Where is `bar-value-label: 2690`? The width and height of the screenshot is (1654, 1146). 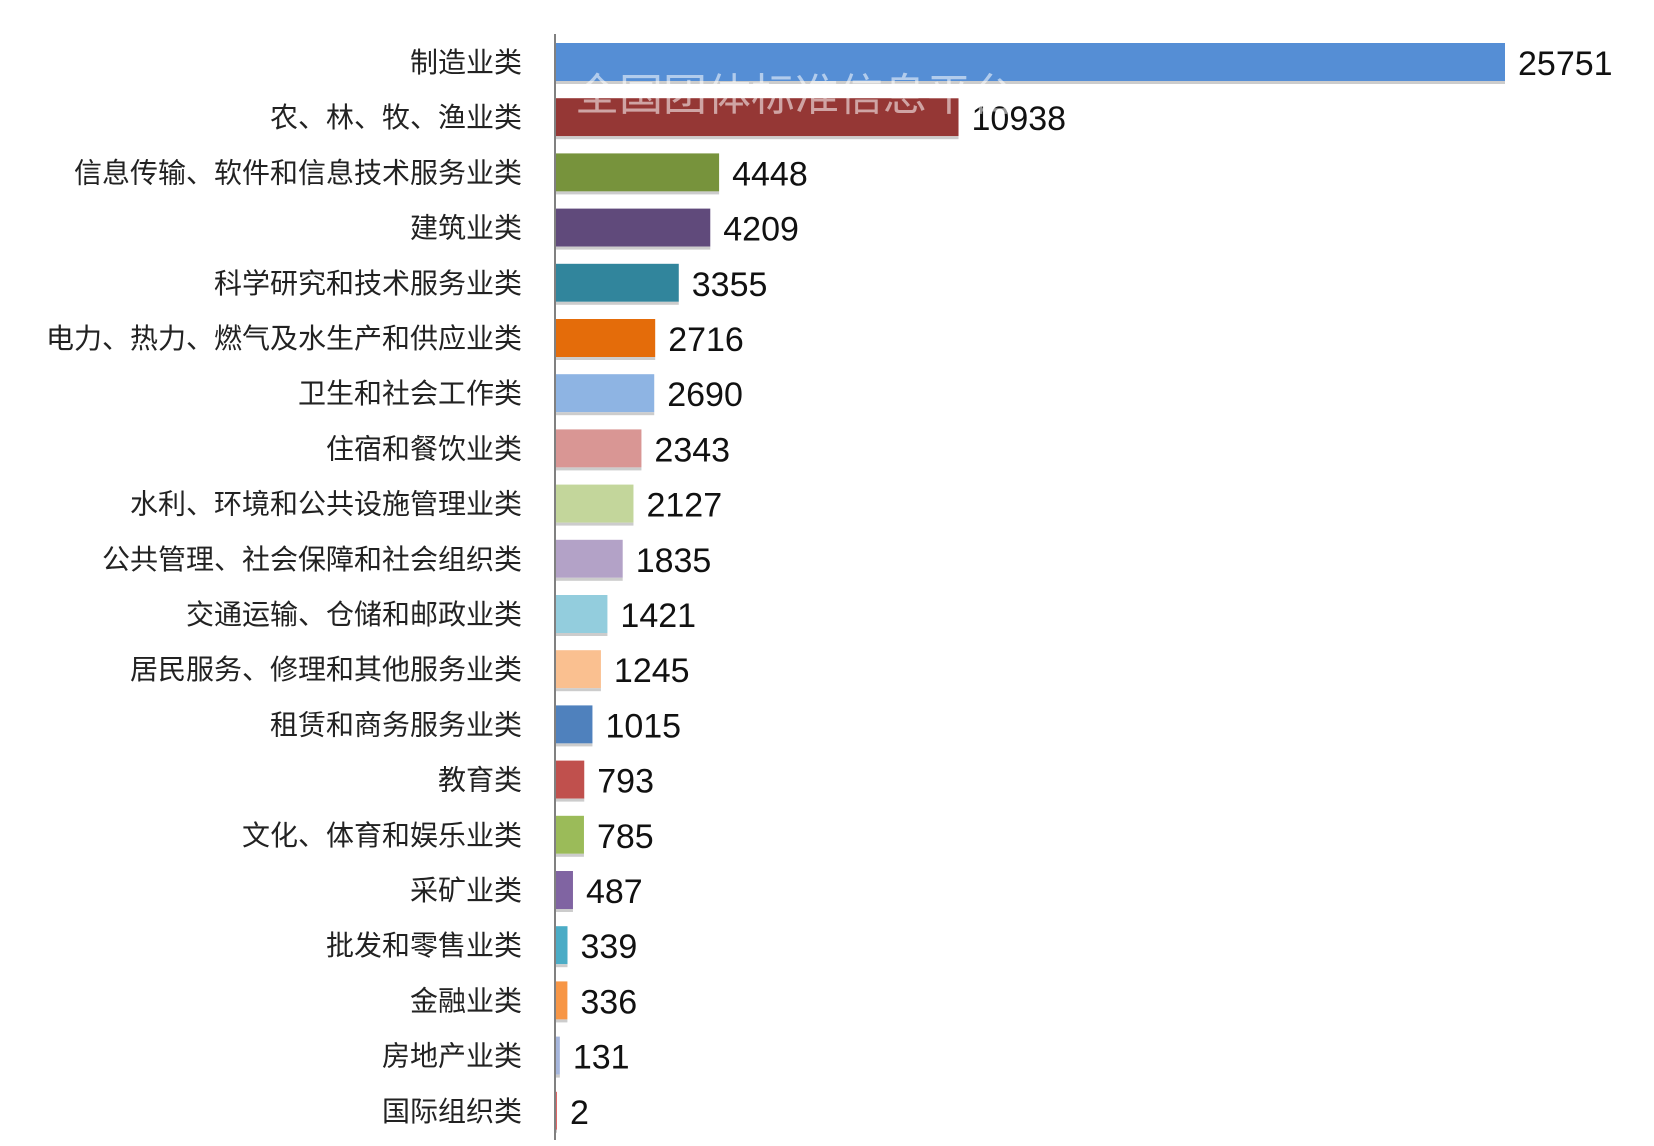
bar-value-label: 2690 is located at coordinates (705, 395).